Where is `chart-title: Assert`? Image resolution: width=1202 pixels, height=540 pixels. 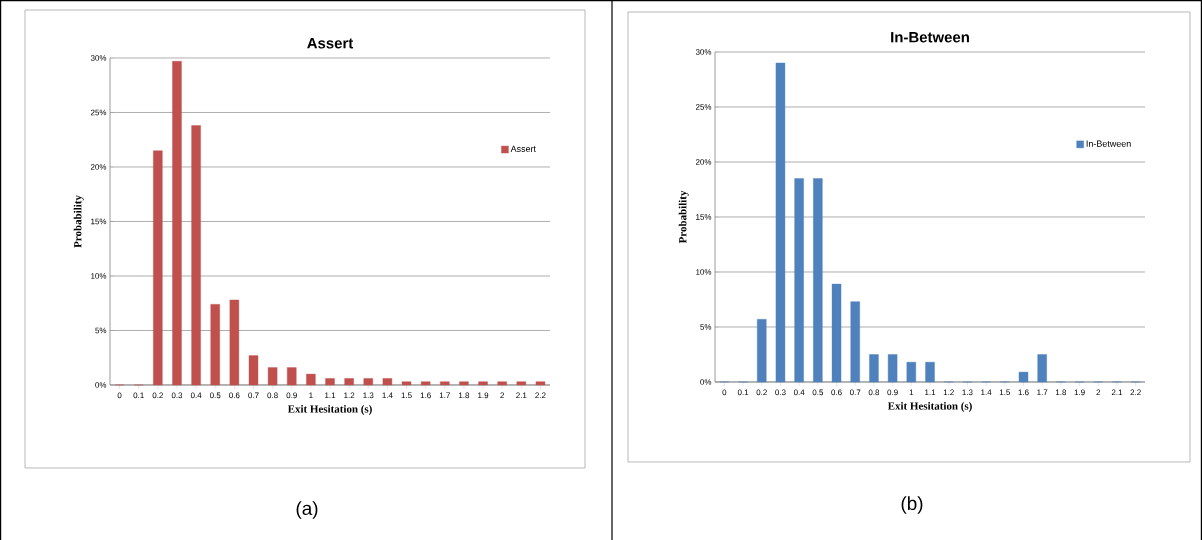
chart-title: Assert is located at coordinates (330, 43).